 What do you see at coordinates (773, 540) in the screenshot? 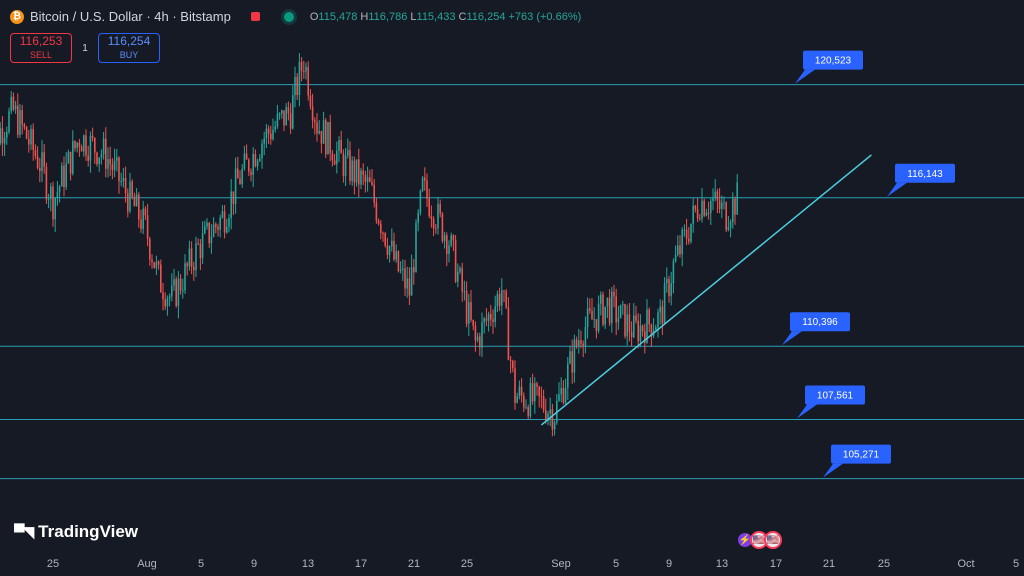
I see `us-flag-icon: 🇺🇸` at bounding box center [773, 540].